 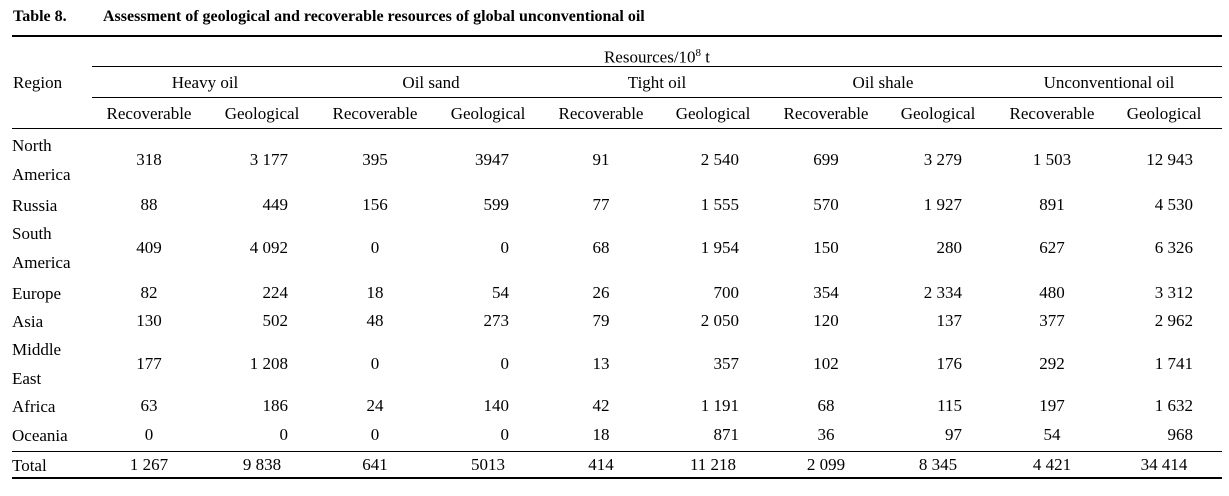 What do you see at coordinates (1052, 320) in the screenshot?
I see `table-cell: 377` at bounding box center [1052, 320].